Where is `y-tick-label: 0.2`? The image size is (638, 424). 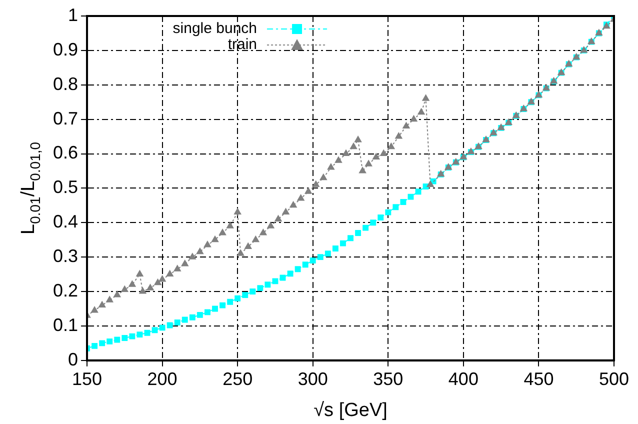 y-tick-label: 0.2 is located at coordinates (65, 290).